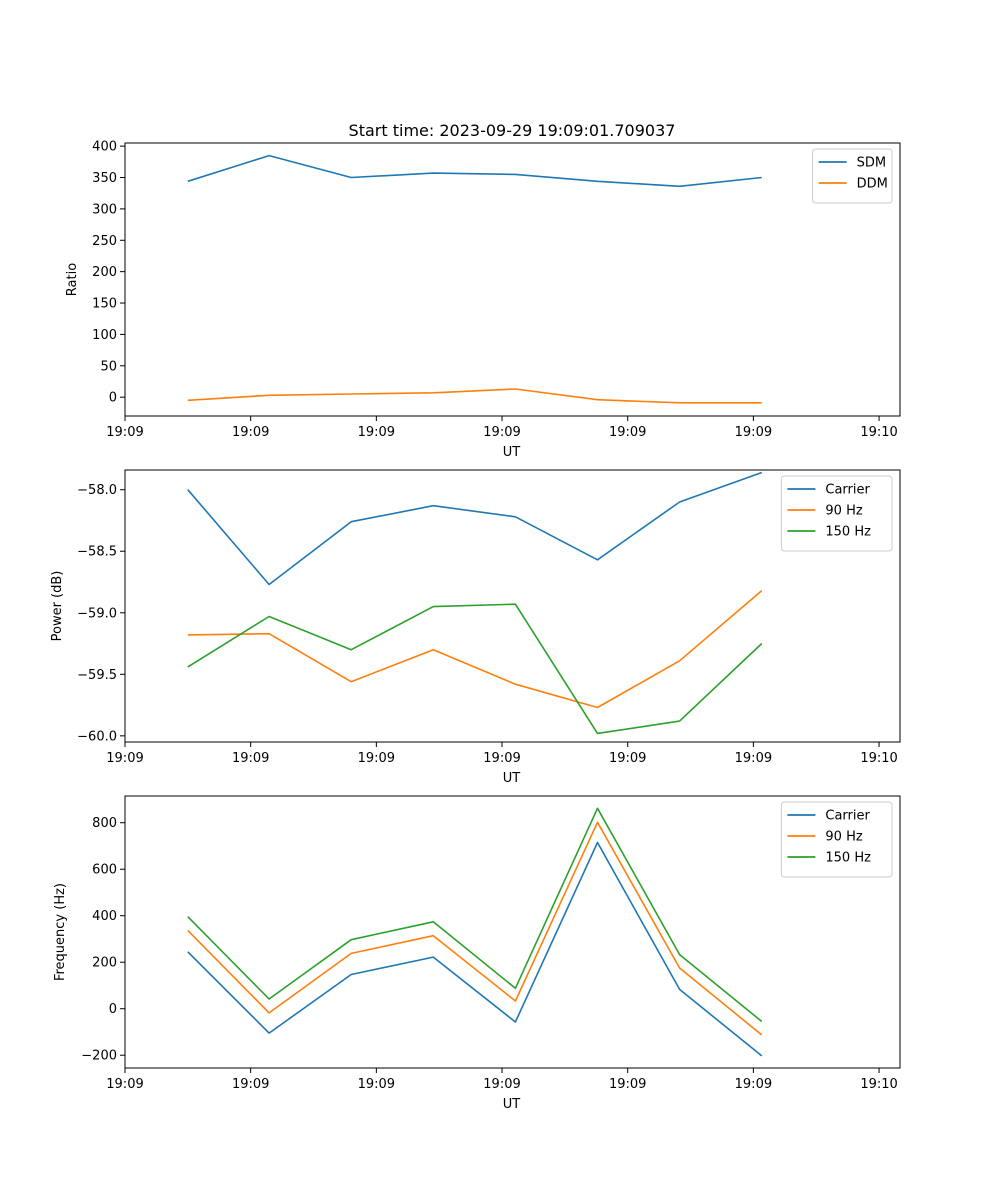 The height and width of the screenshot is (1200, 1000). What do you see at coordinates (871, 163) in the screenshot?
I see `legend-entry: SDM` at bounding box center [871, 163].